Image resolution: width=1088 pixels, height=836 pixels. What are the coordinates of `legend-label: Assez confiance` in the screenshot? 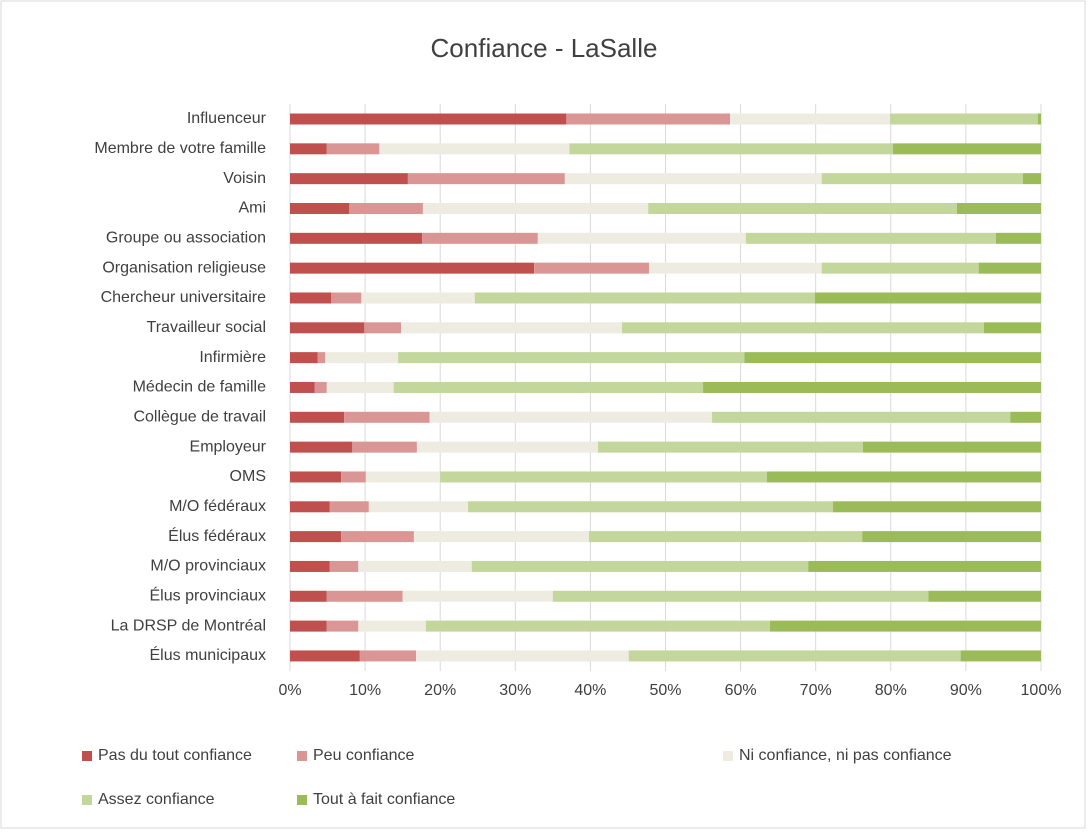 It's located at (156, 799).